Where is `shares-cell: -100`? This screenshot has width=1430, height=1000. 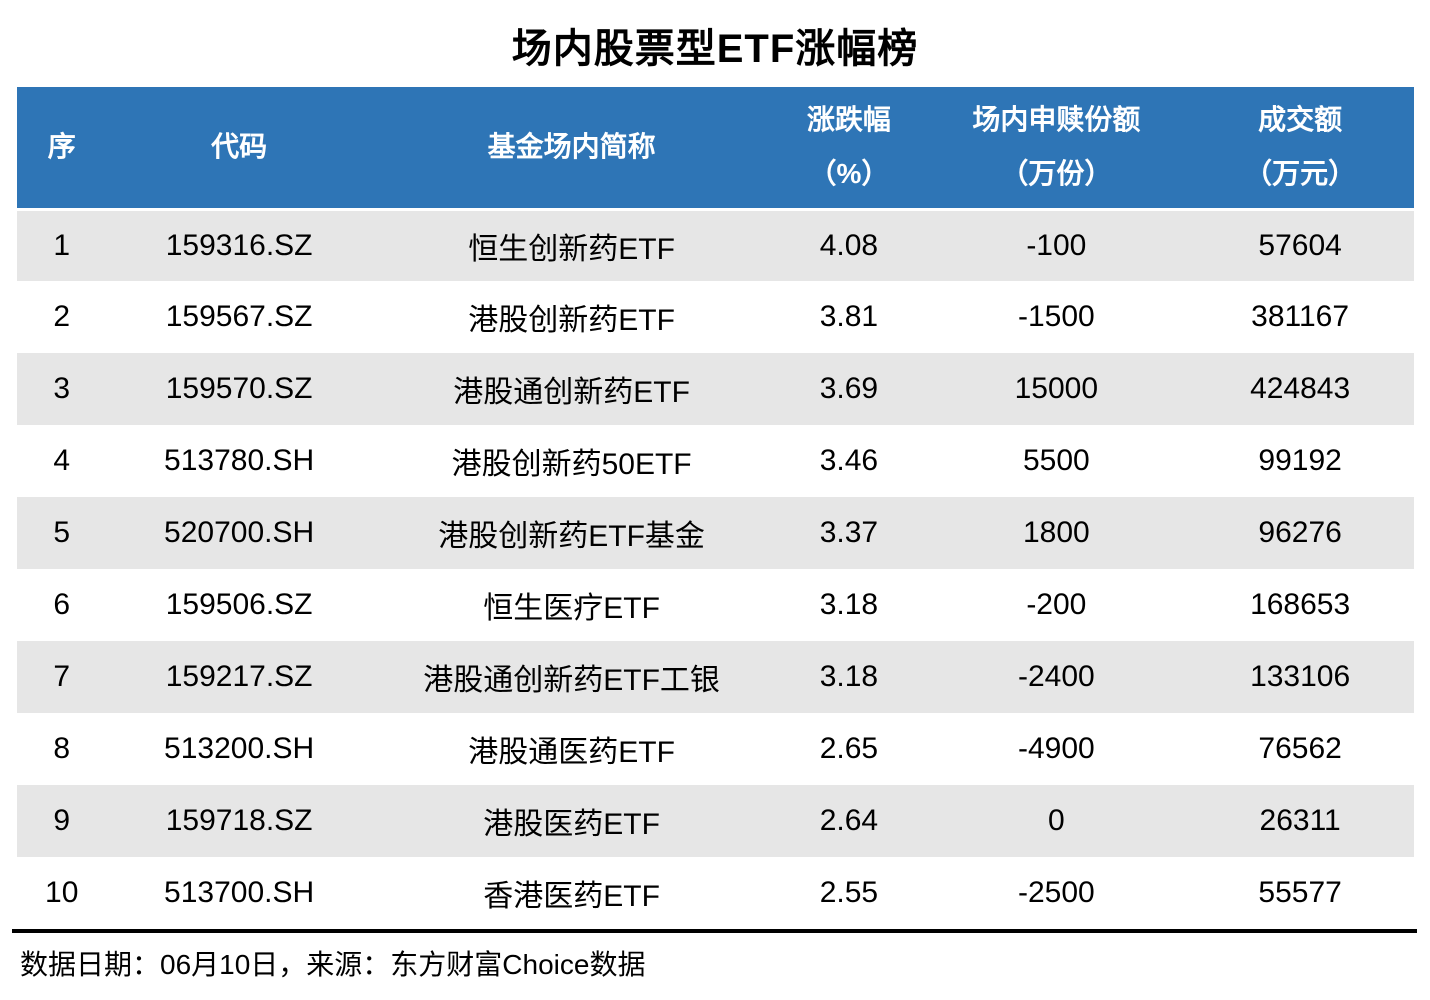 shares-cell: -100 is located at coordinates (1056, 245).